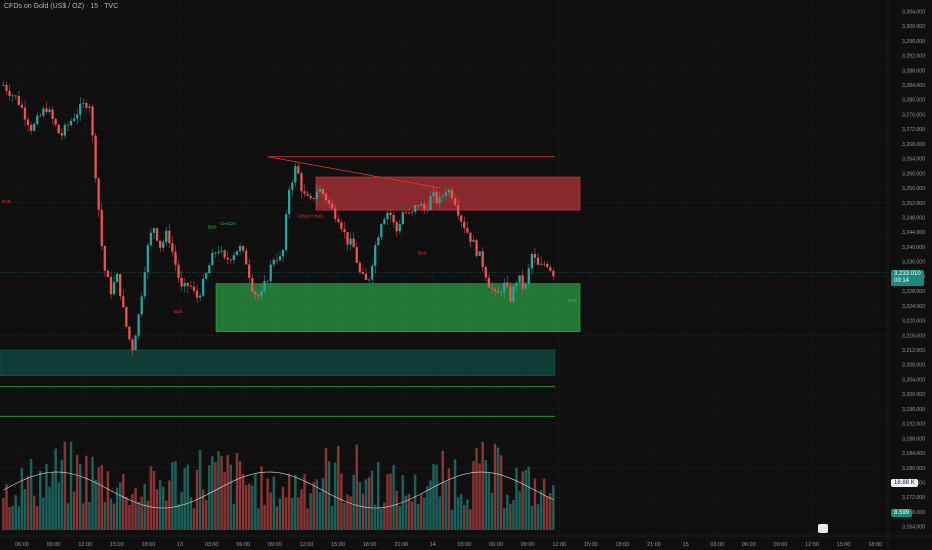 The height and width of the screenshot is (550, 932). What do you see at coordinates (913, 218) in the screenshot?
I see `price-tick-label: 3,248.000` at bounding box center [913, 218].